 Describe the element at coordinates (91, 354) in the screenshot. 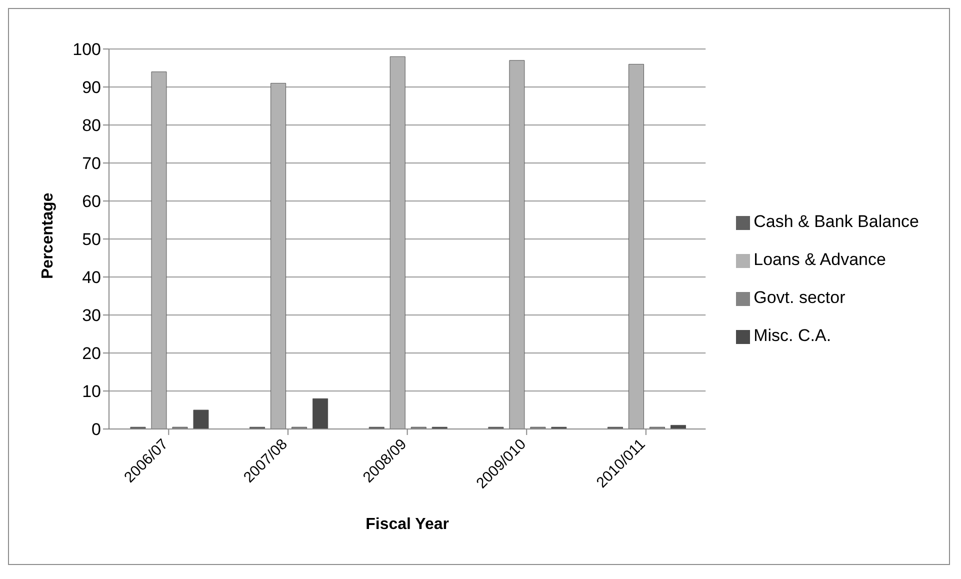

I see `y-tick-label: 20` at that location.